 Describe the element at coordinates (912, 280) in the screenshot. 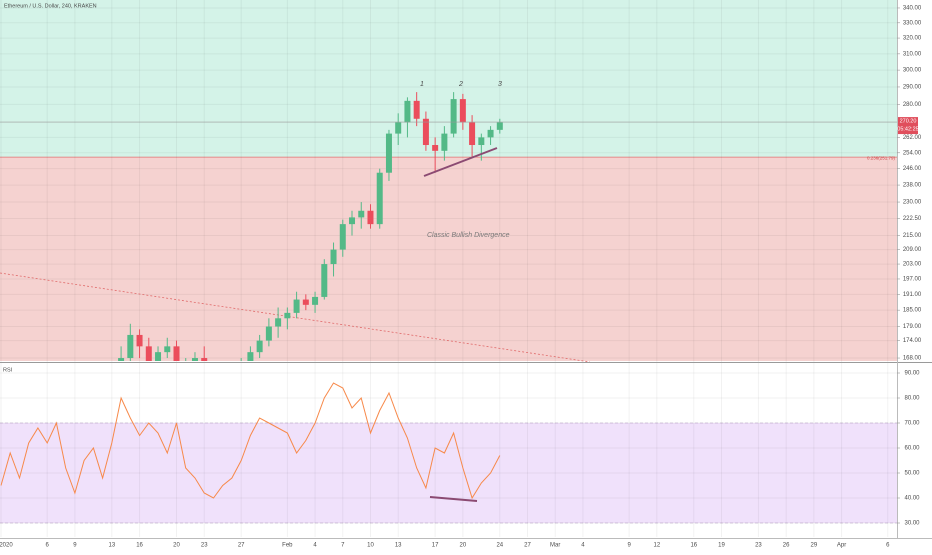

I see `y-tick-label: 197.00` at that location.